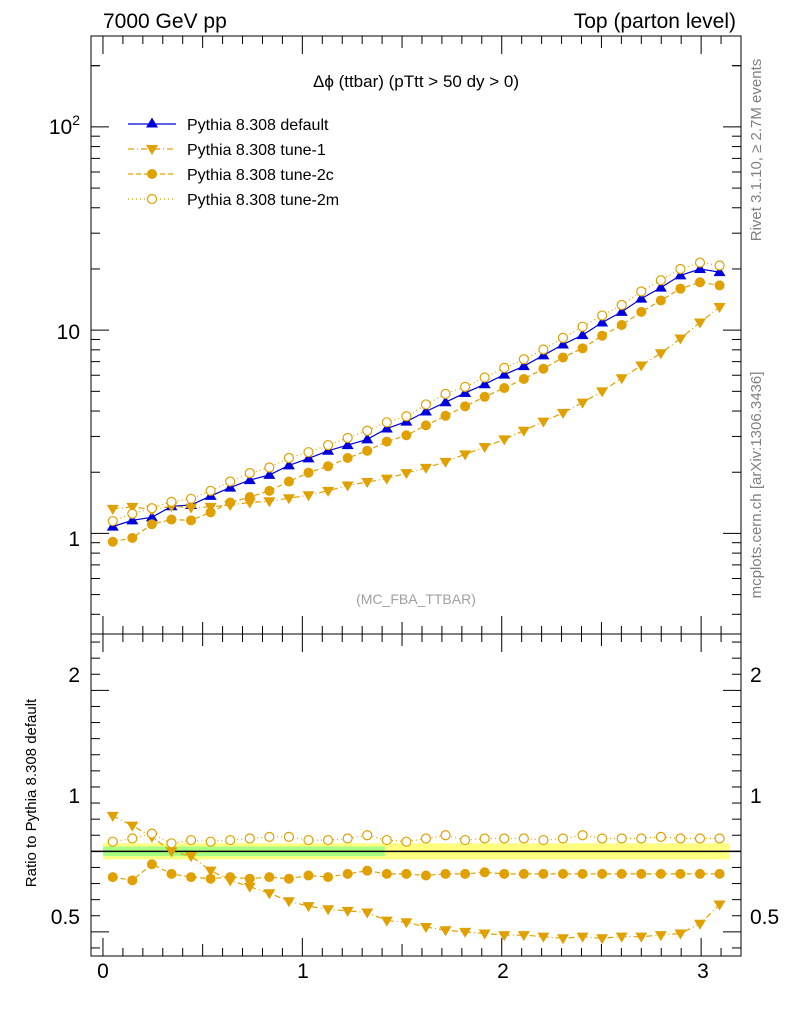 The height and width of the screenshot is (1024, 786). Describe the element at coordinates (103, 971) in the screenshot. I see `x-tick-label-0: 0` at that location.